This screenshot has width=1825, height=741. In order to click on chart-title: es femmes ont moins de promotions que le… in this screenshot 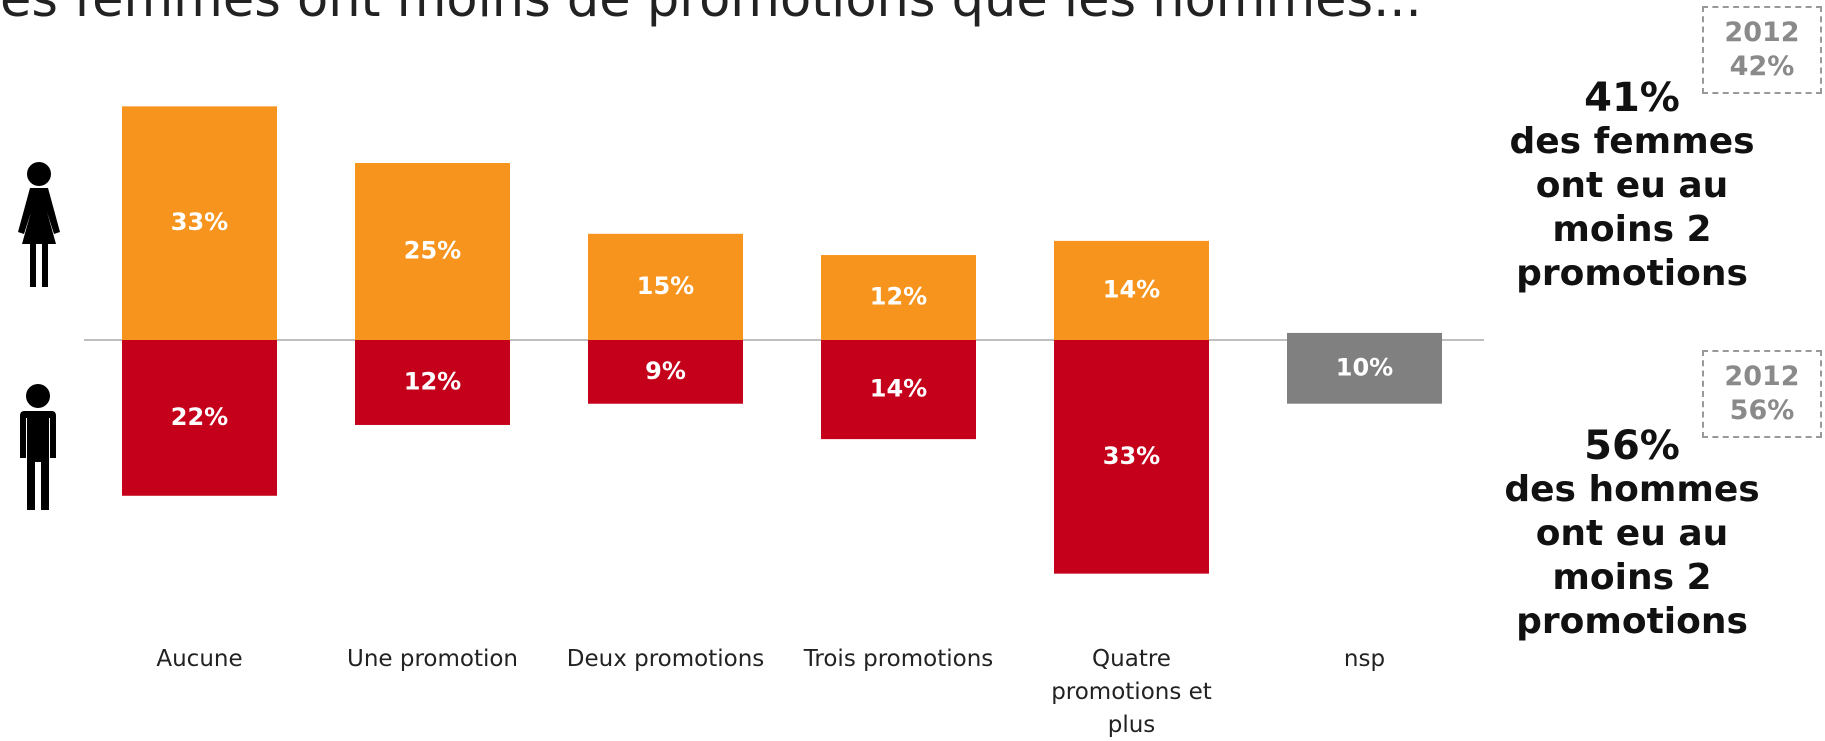, I will do `click(711, 14)`.